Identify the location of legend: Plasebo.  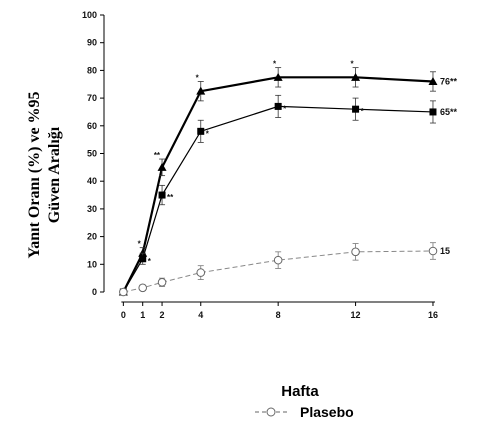
(304, 412).